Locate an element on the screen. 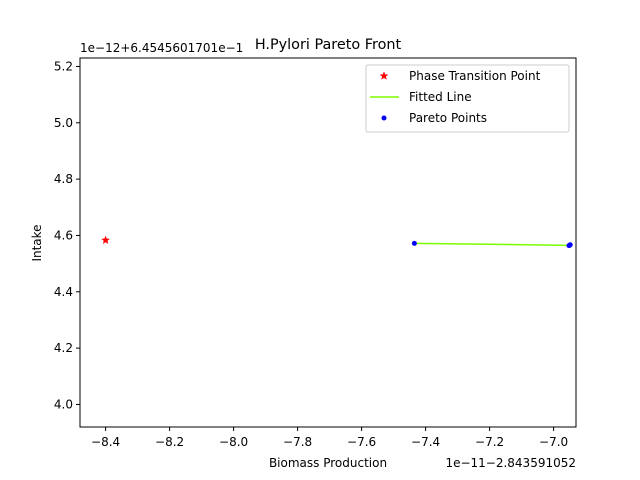  legend-swatch-star is located at coordinates (384, 75).